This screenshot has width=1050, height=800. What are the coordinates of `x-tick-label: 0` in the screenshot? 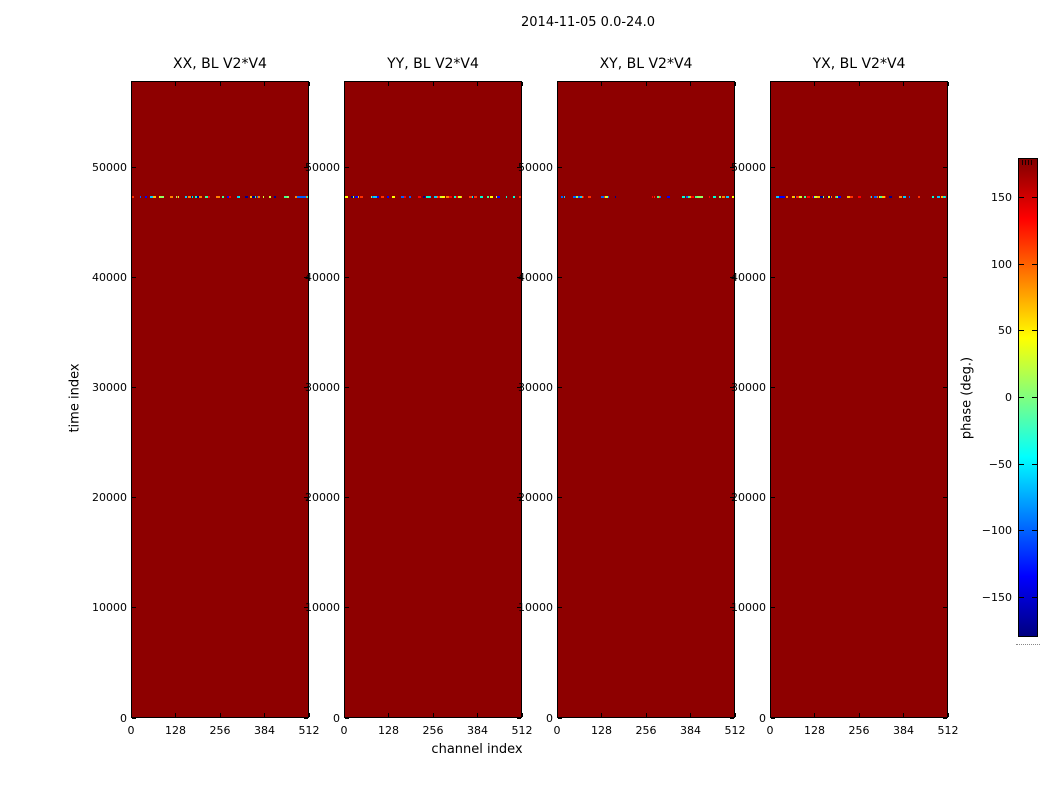 It's located at (344, 730).